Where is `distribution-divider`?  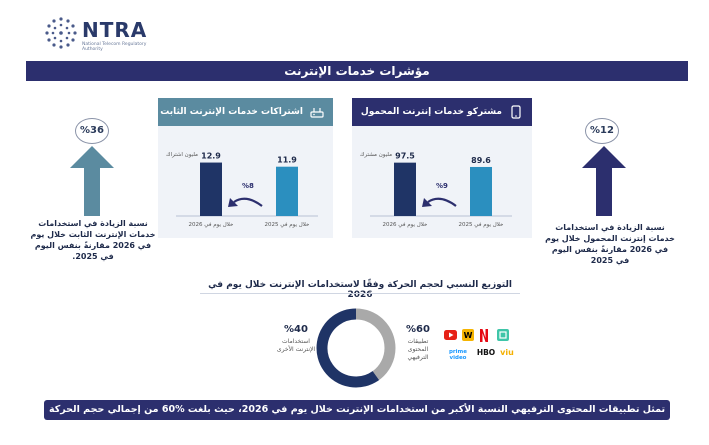 distribution-divider is located at coordinates (360, 293).